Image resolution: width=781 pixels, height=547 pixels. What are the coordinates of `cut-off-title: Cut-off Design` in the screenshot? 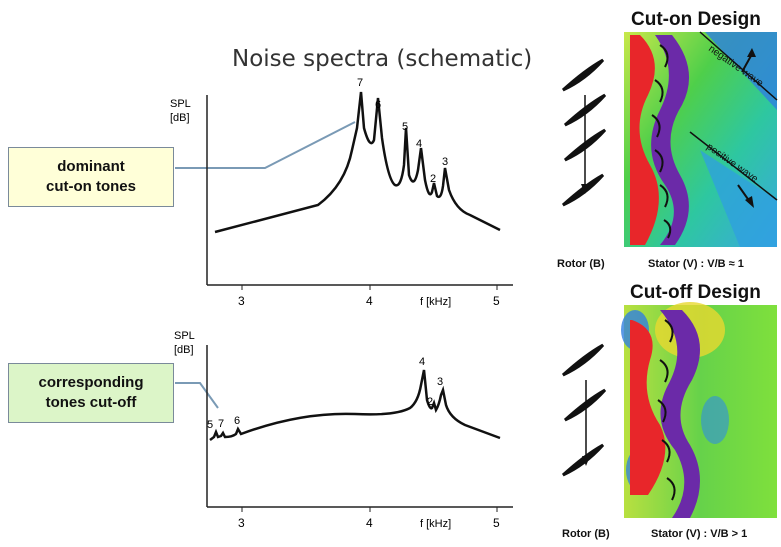 It's located at (695, 292).